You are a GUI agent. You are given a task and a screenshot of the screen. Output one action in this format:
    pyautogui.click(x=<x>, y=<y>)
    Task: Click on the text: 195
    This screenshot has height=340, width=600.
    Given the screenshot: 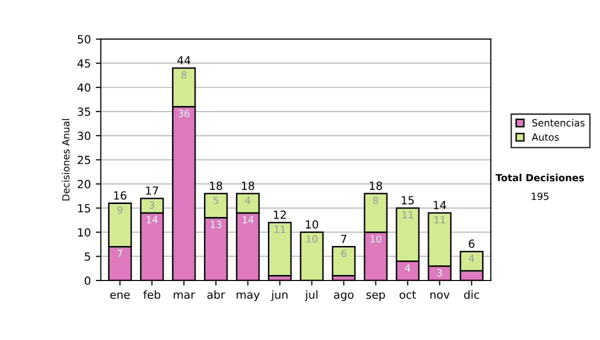 What is the action you would take?
    pyautogui.click(x=540, y=196)
    